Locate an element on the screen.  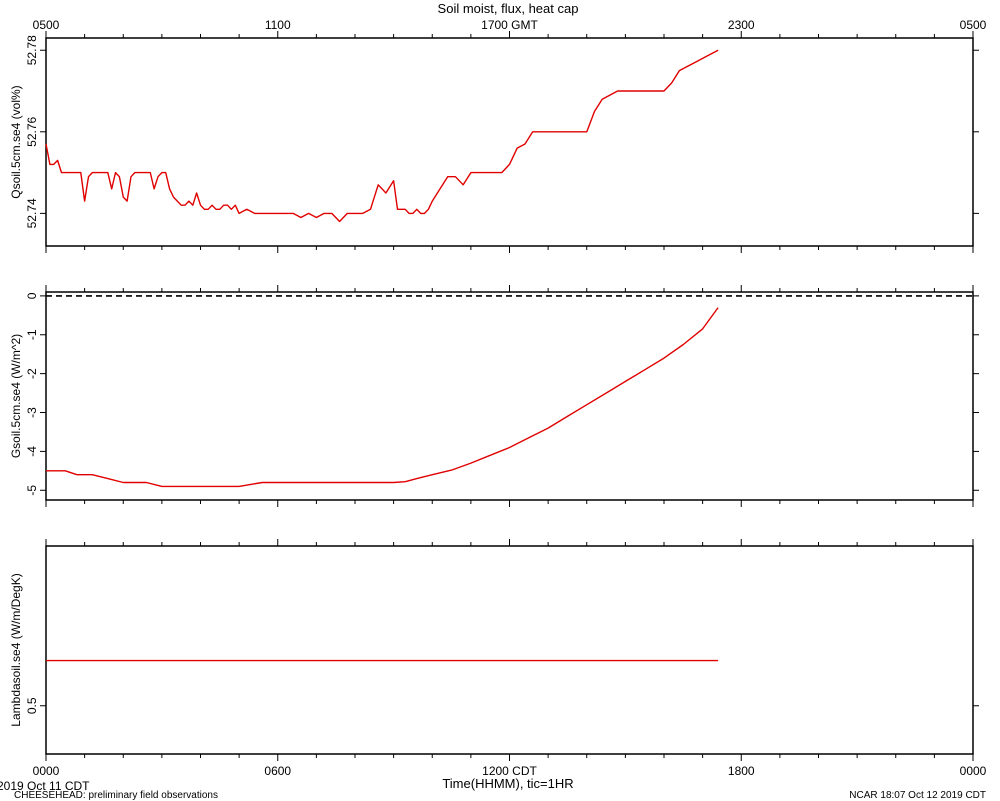
y-tick-label: 52.78 is located at coordinates (32, 50).